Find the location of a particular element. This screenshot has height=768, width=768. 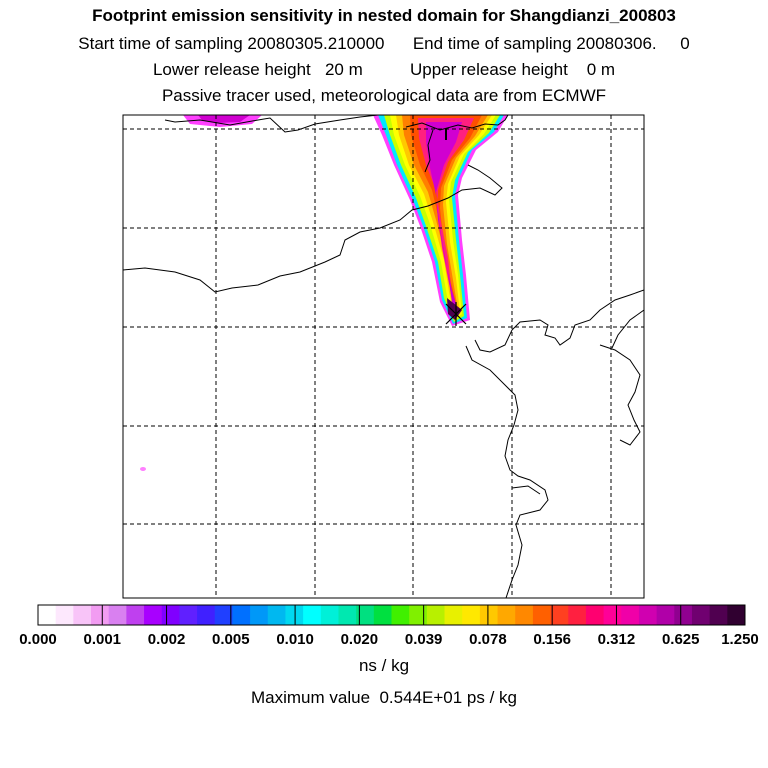

colorbar is located at coordinates (391, 615).